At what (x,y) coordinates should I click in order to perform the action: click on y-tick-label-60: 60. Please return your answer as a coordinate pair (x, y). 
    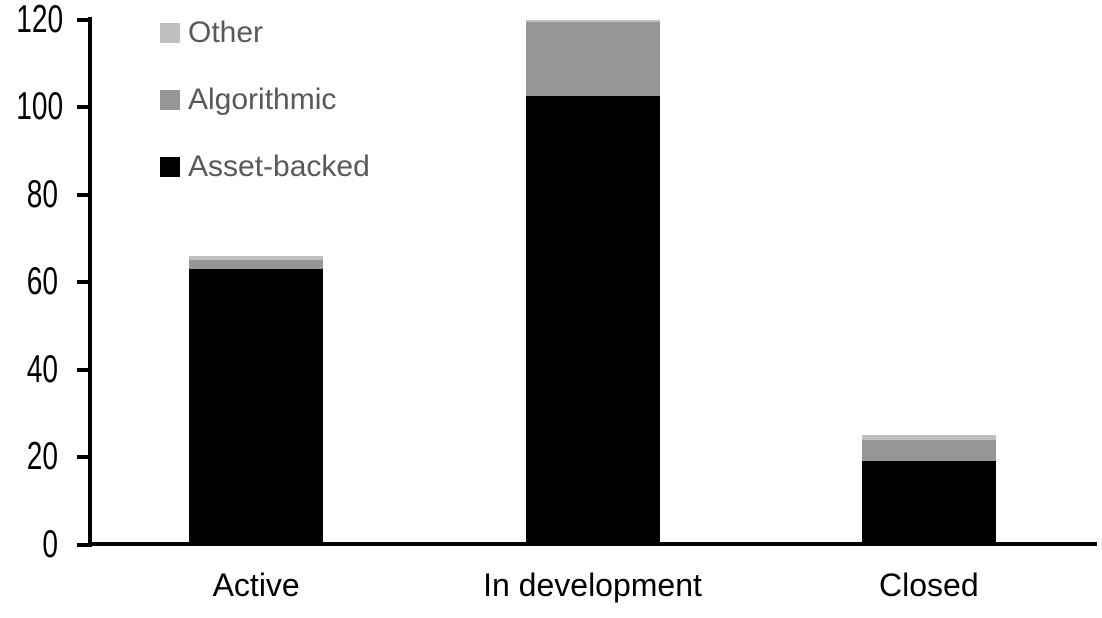
    Looking at the image, I should click on (42, 281).